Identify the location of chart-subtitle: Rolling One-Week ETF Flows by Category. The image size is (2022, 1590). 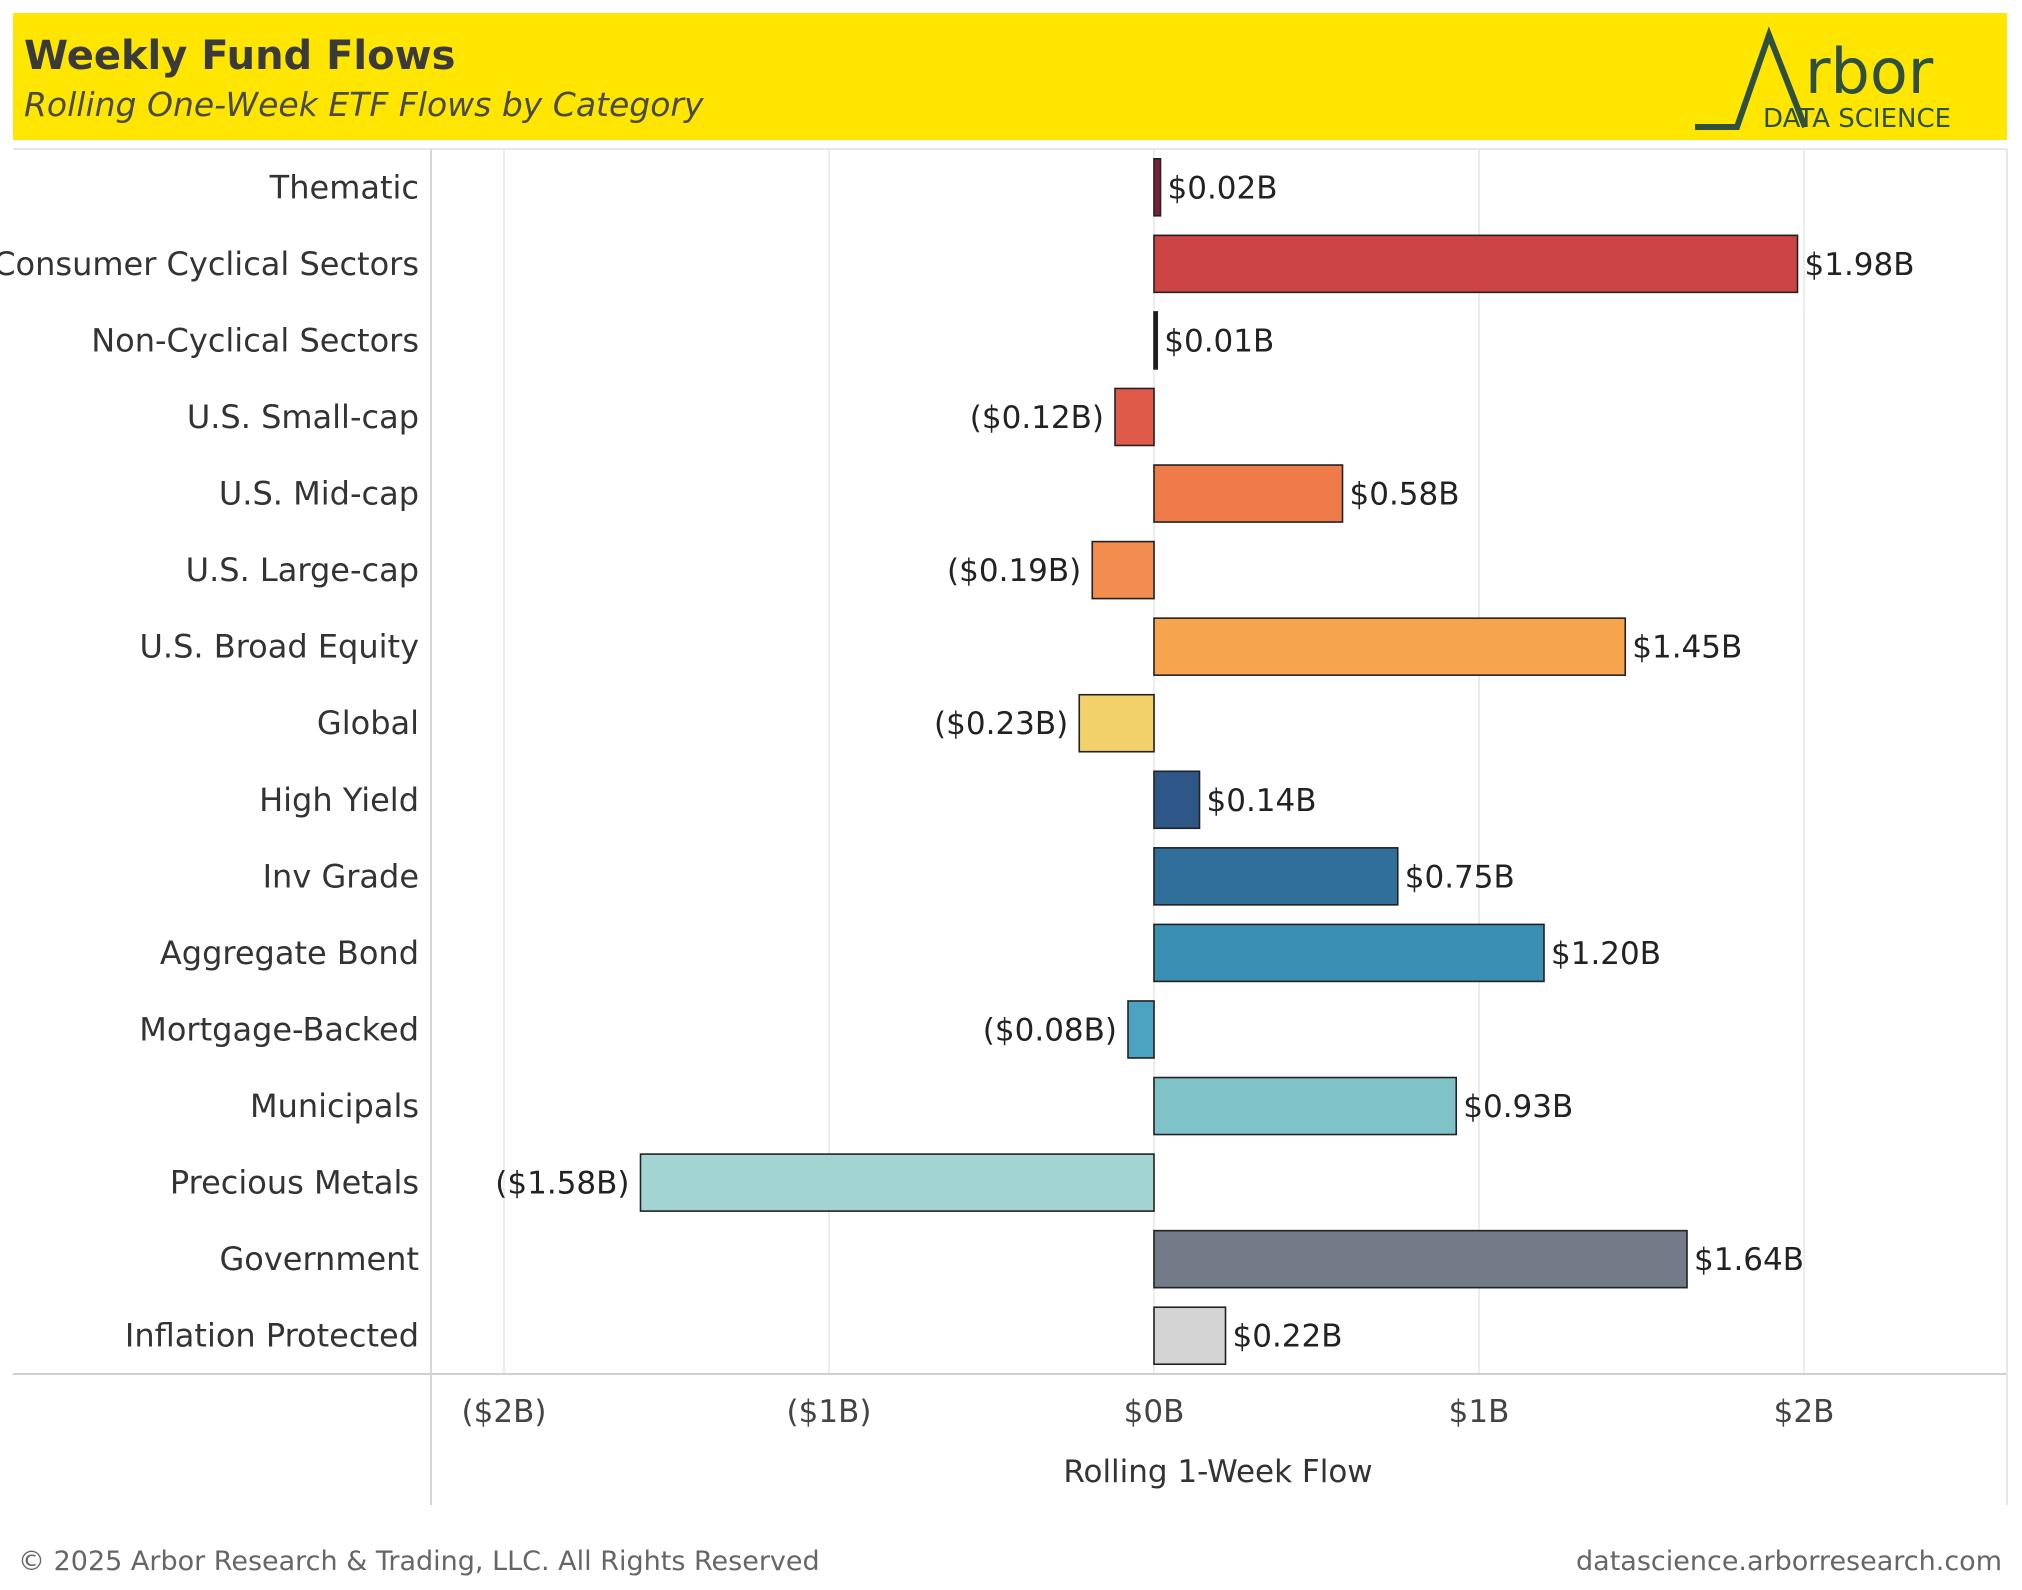
(364, 104).